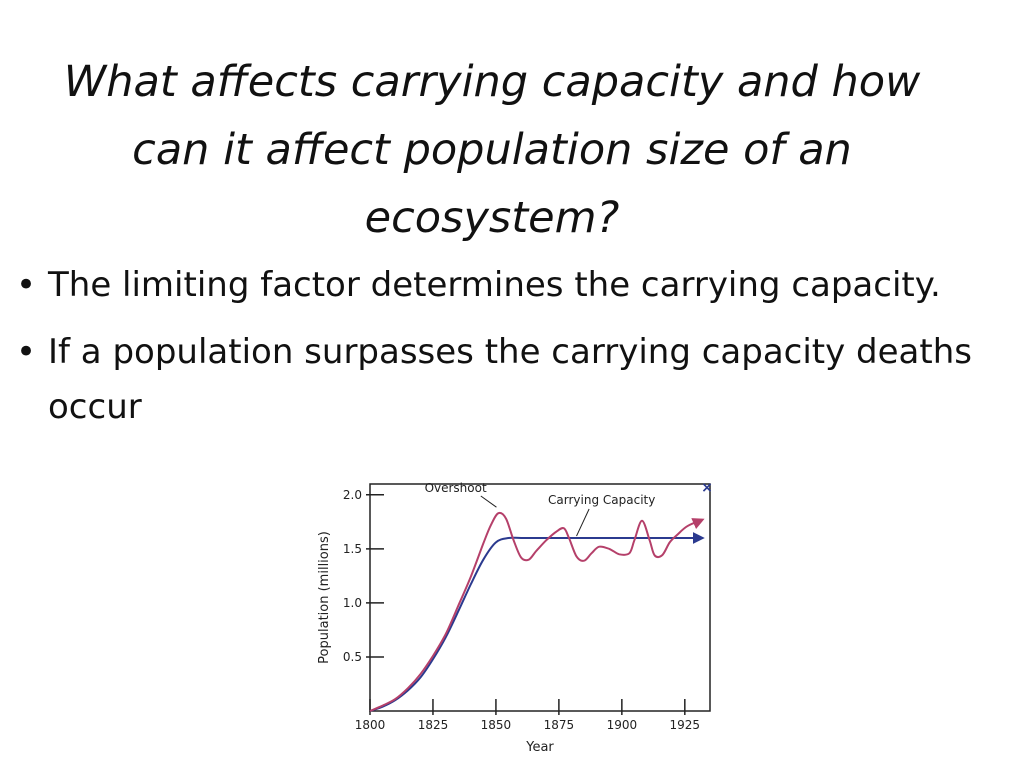 The width and height of the screenshot is (1024, 768). What do you see at coordinates (559, 725) in the screenshot?
I see `x-tick-label: 1875` at bounding box center [559, 725].